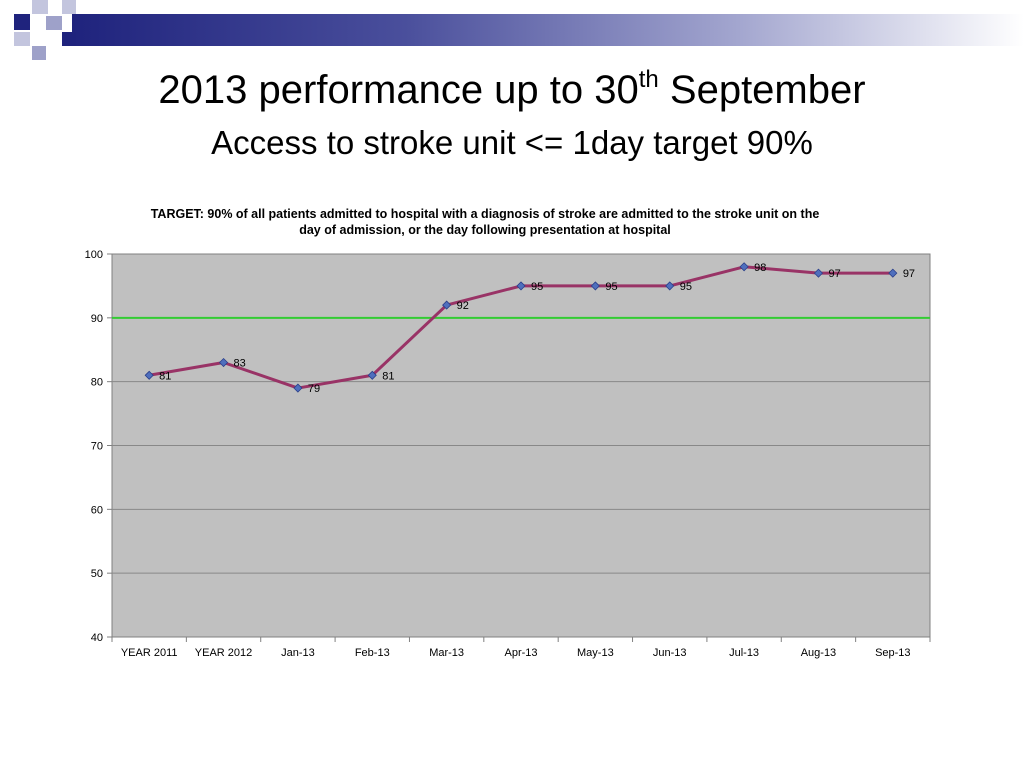 The width and height of the screenshot is (1024, 768). What do you see at coordinates (314, 389) in the screenshot?
I see `data-label: 79` at bounding box center [314, 389].